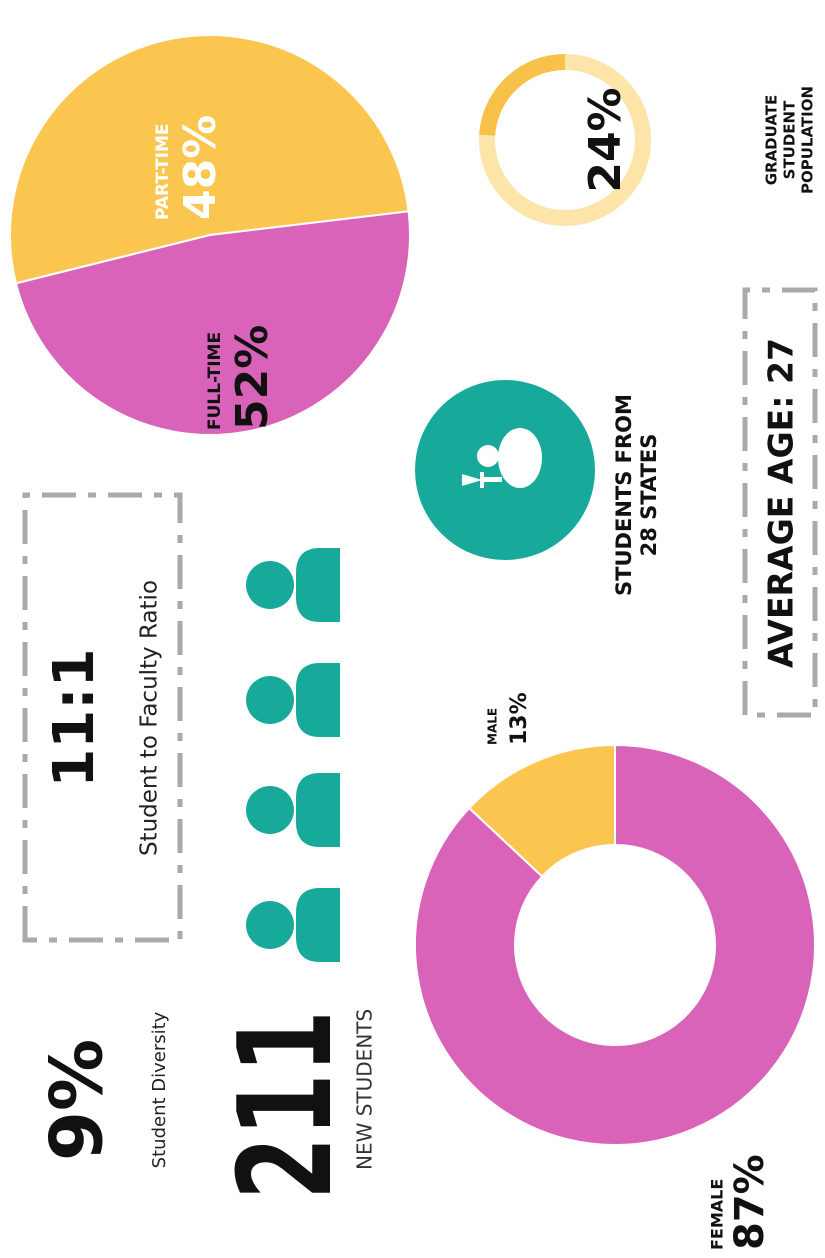  Describe the element at coordinates (605, 139) in the screenshot. I see `donut-value: 24%` at that location.